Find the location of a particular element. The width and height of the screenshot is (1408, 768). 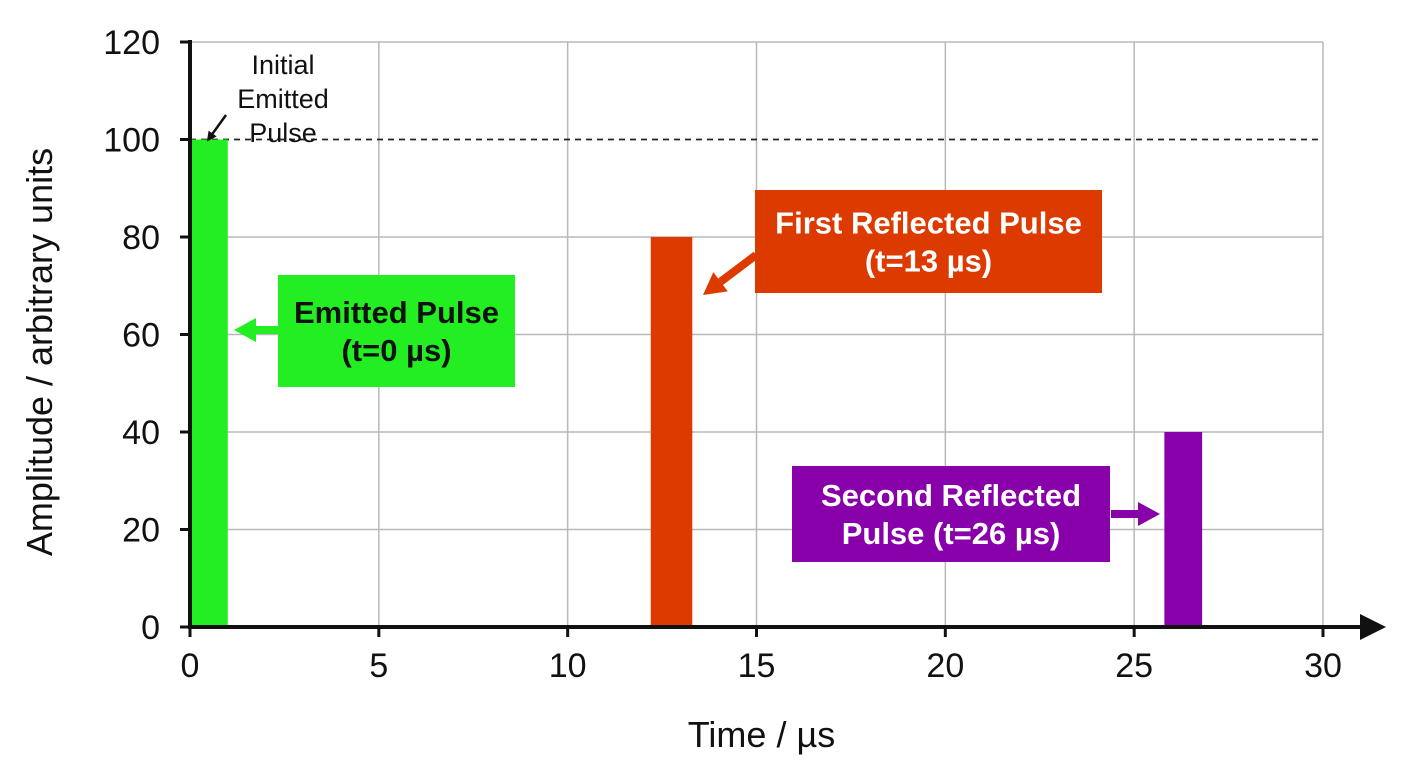

annotation-text: Second Reflected is located at coordinates (951, 495).